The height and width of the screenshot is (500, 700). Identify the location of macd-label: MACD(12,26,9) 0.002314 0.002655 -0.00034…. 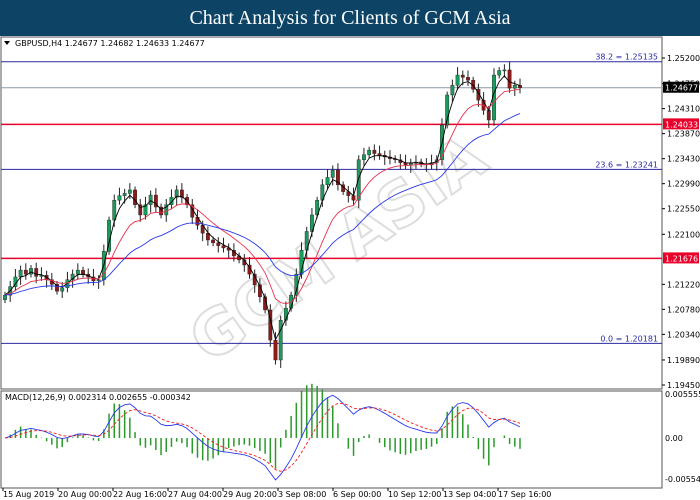
(98, 397).